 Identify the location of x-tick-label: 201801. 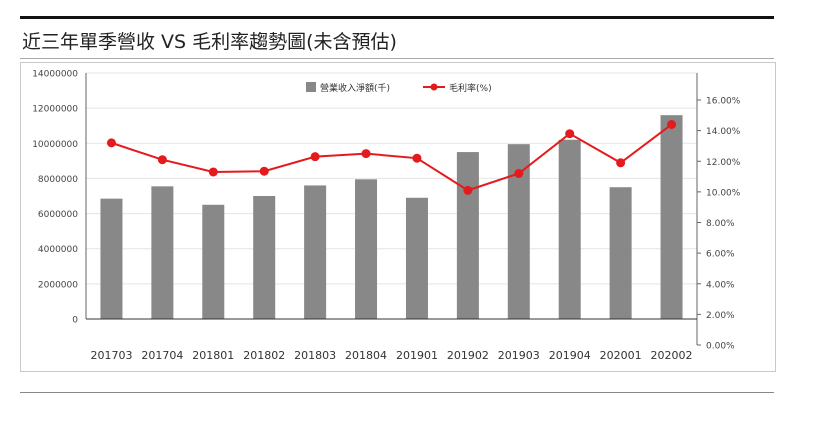
(213, 355).